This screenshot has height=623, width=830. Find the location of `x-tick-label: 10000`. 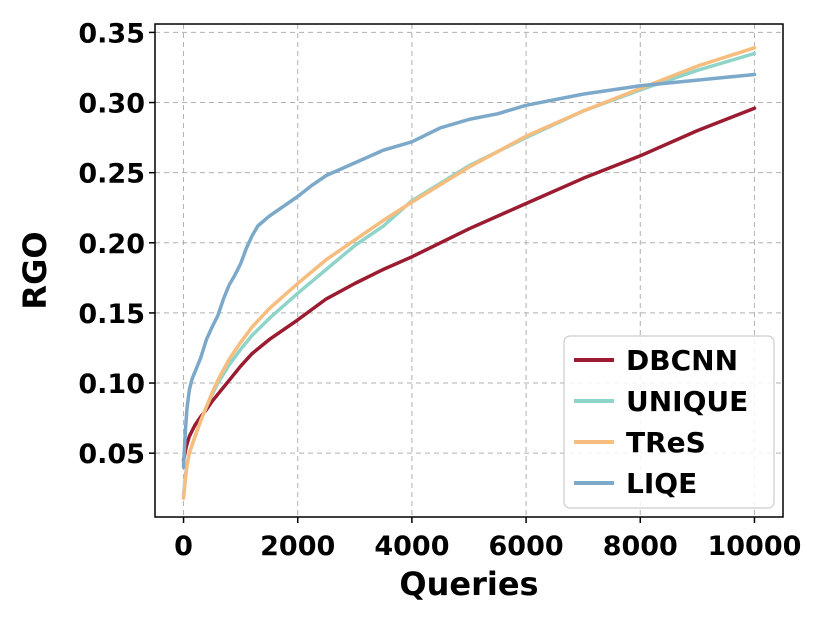

x-tick-label: 10000 is located at coordinates (754, 546).